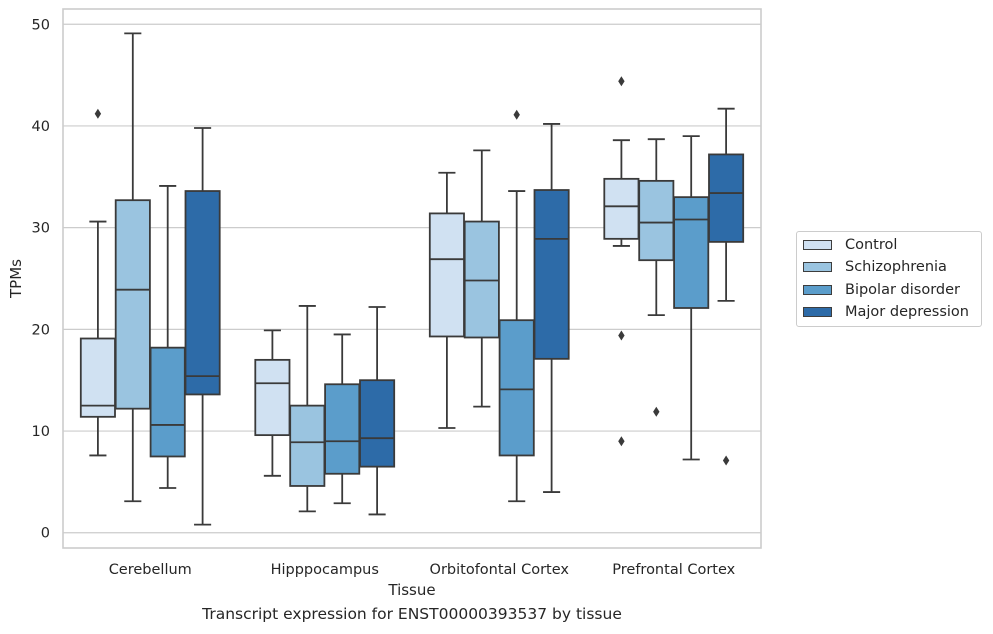  Describe the element at coordinates (41, 25) in the screenshot. I see `y-tick-label: 50` at that location.